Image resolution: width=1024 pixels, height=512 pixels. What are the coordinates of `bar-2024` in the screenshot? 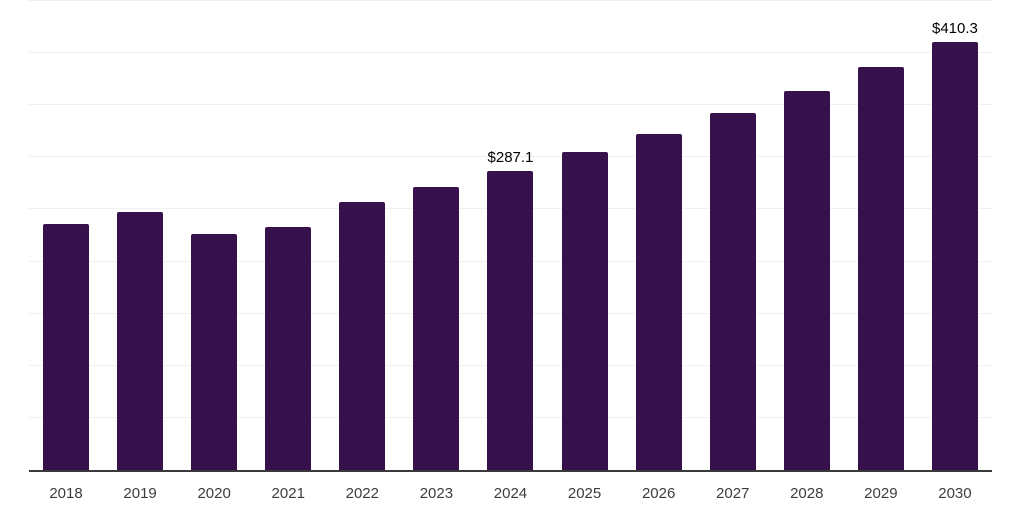 It's located at (510, 320).